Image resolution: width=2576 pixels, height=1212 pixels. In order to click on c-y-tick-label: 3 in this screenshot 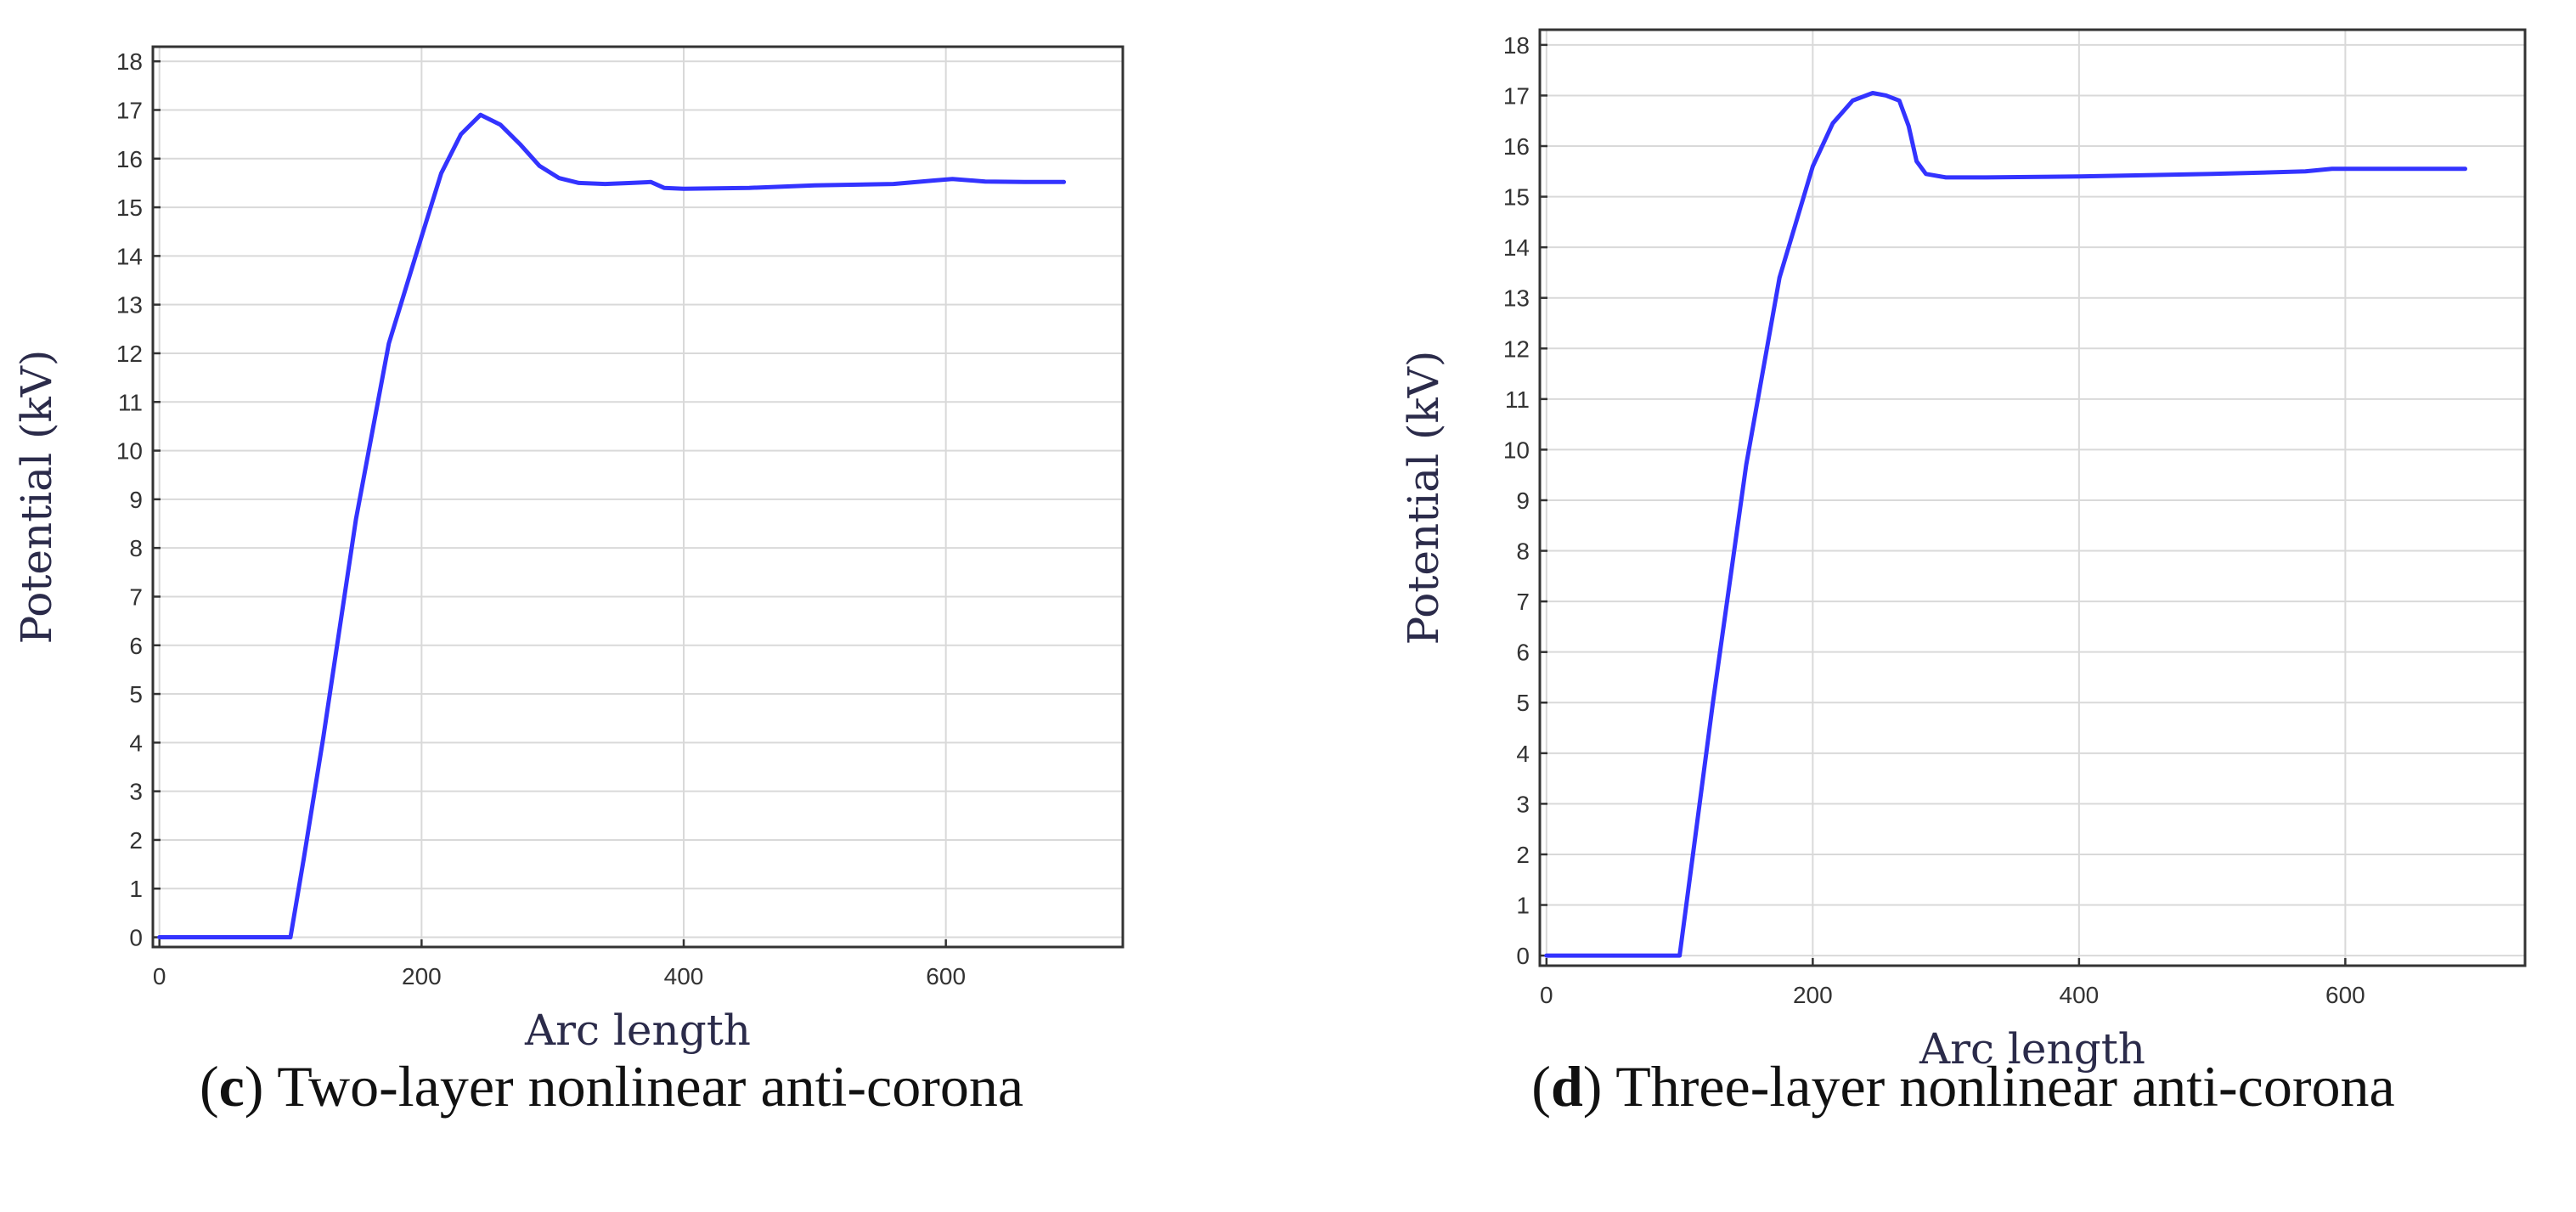, I will do `click(136, 792)`.